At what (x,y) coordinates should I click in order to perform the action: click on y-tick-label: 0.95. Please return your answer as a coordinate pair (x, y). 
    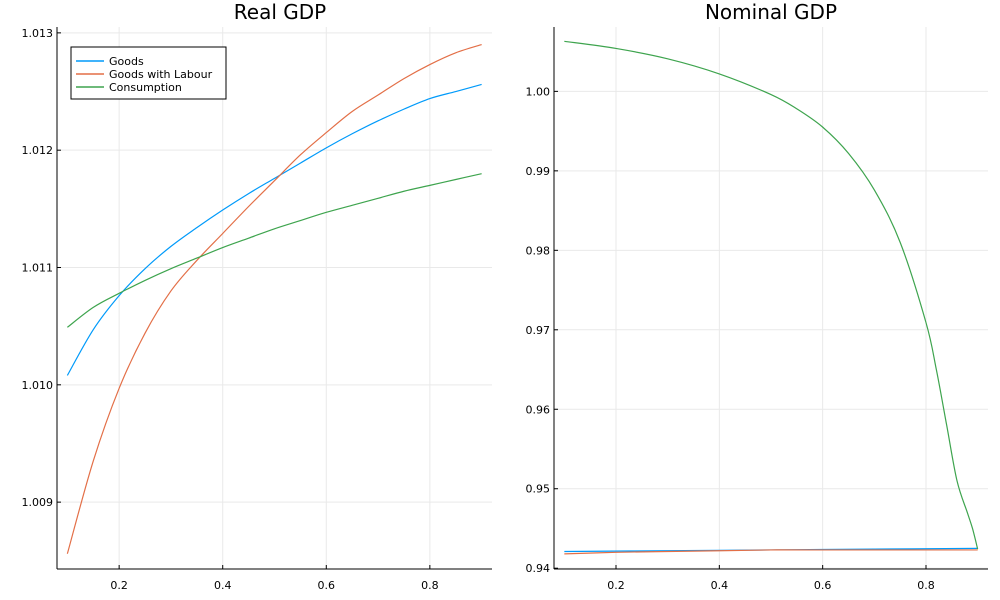
    Looking at the image, I should click on (538, 489).